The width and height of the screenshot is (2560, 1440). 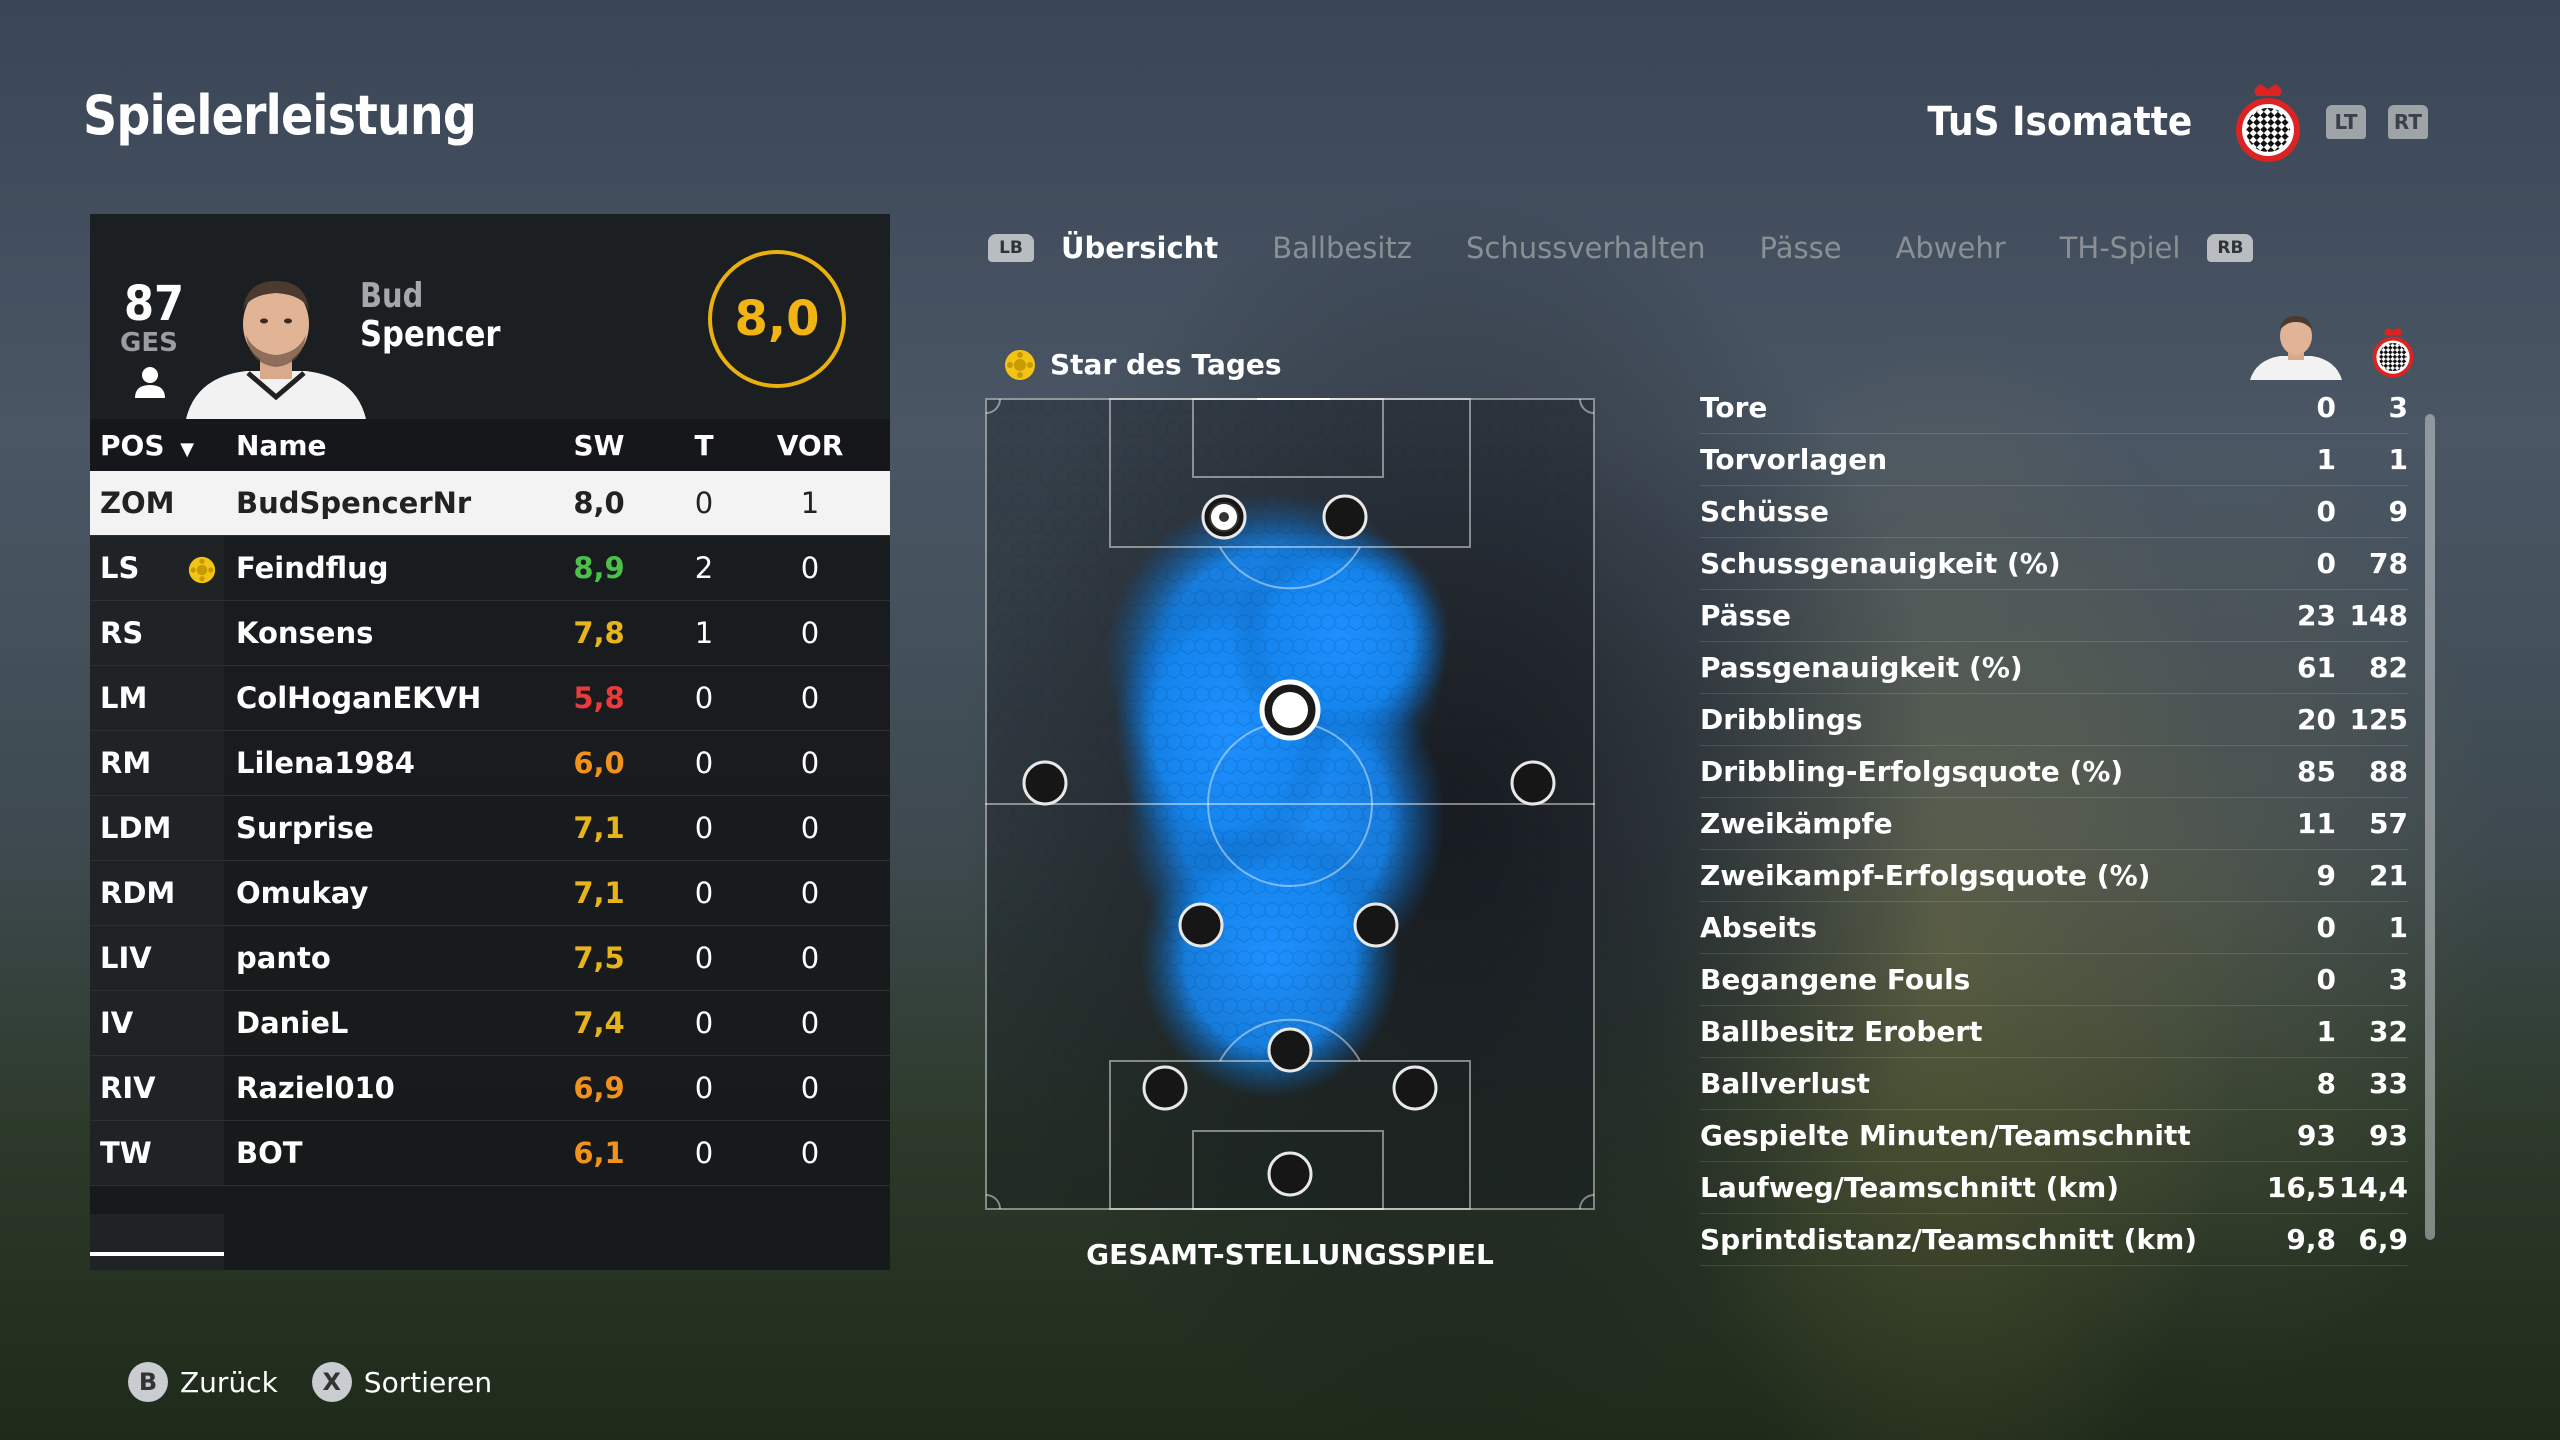 I want to click on table-row: RIV Raziel010 6,9 0 0, so click(x=490, y=1088).